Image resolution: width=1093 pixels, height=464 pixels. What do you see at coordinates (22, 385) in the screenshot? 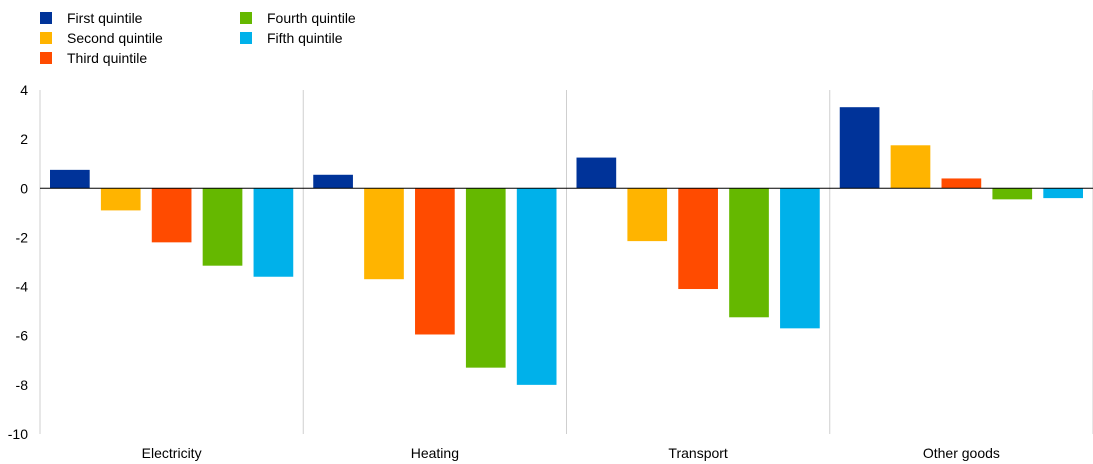
I see `y-tick-label: -8` at bounding box center [22, 385].